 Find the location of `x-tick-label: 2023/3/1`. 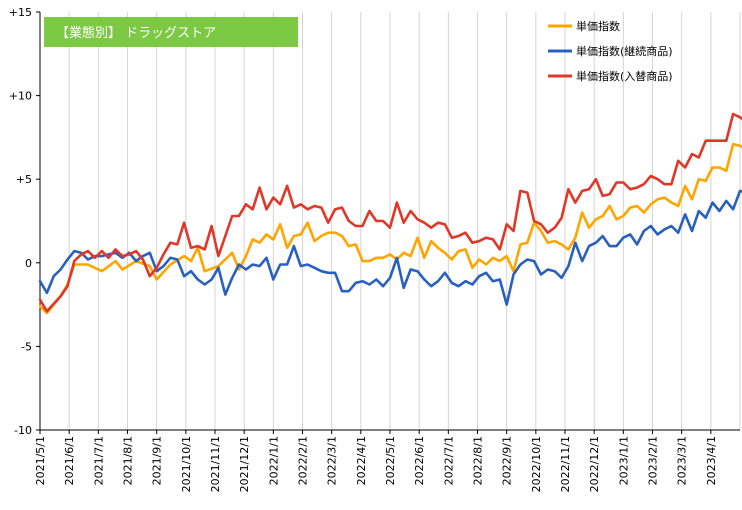

x-tick-label: 2023/3/1 is located at coordinates (682, 460).